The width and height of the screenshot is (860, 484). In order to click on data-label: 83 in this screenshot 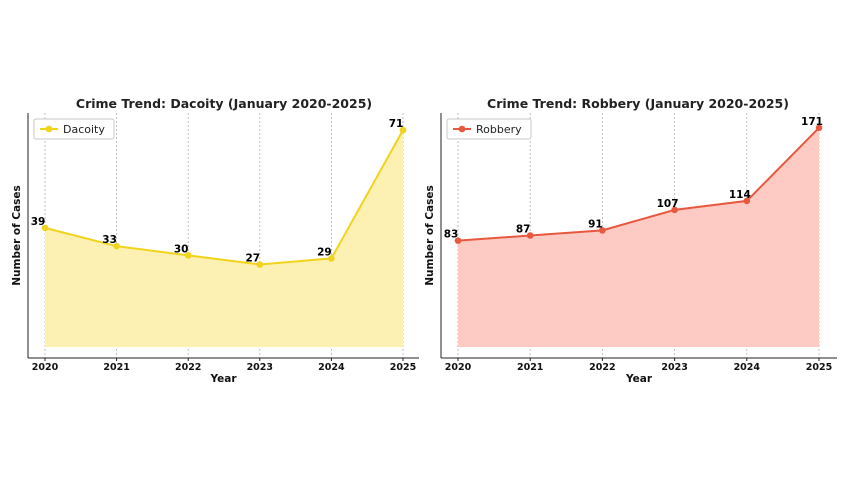, I will do `click(451, 235)`.